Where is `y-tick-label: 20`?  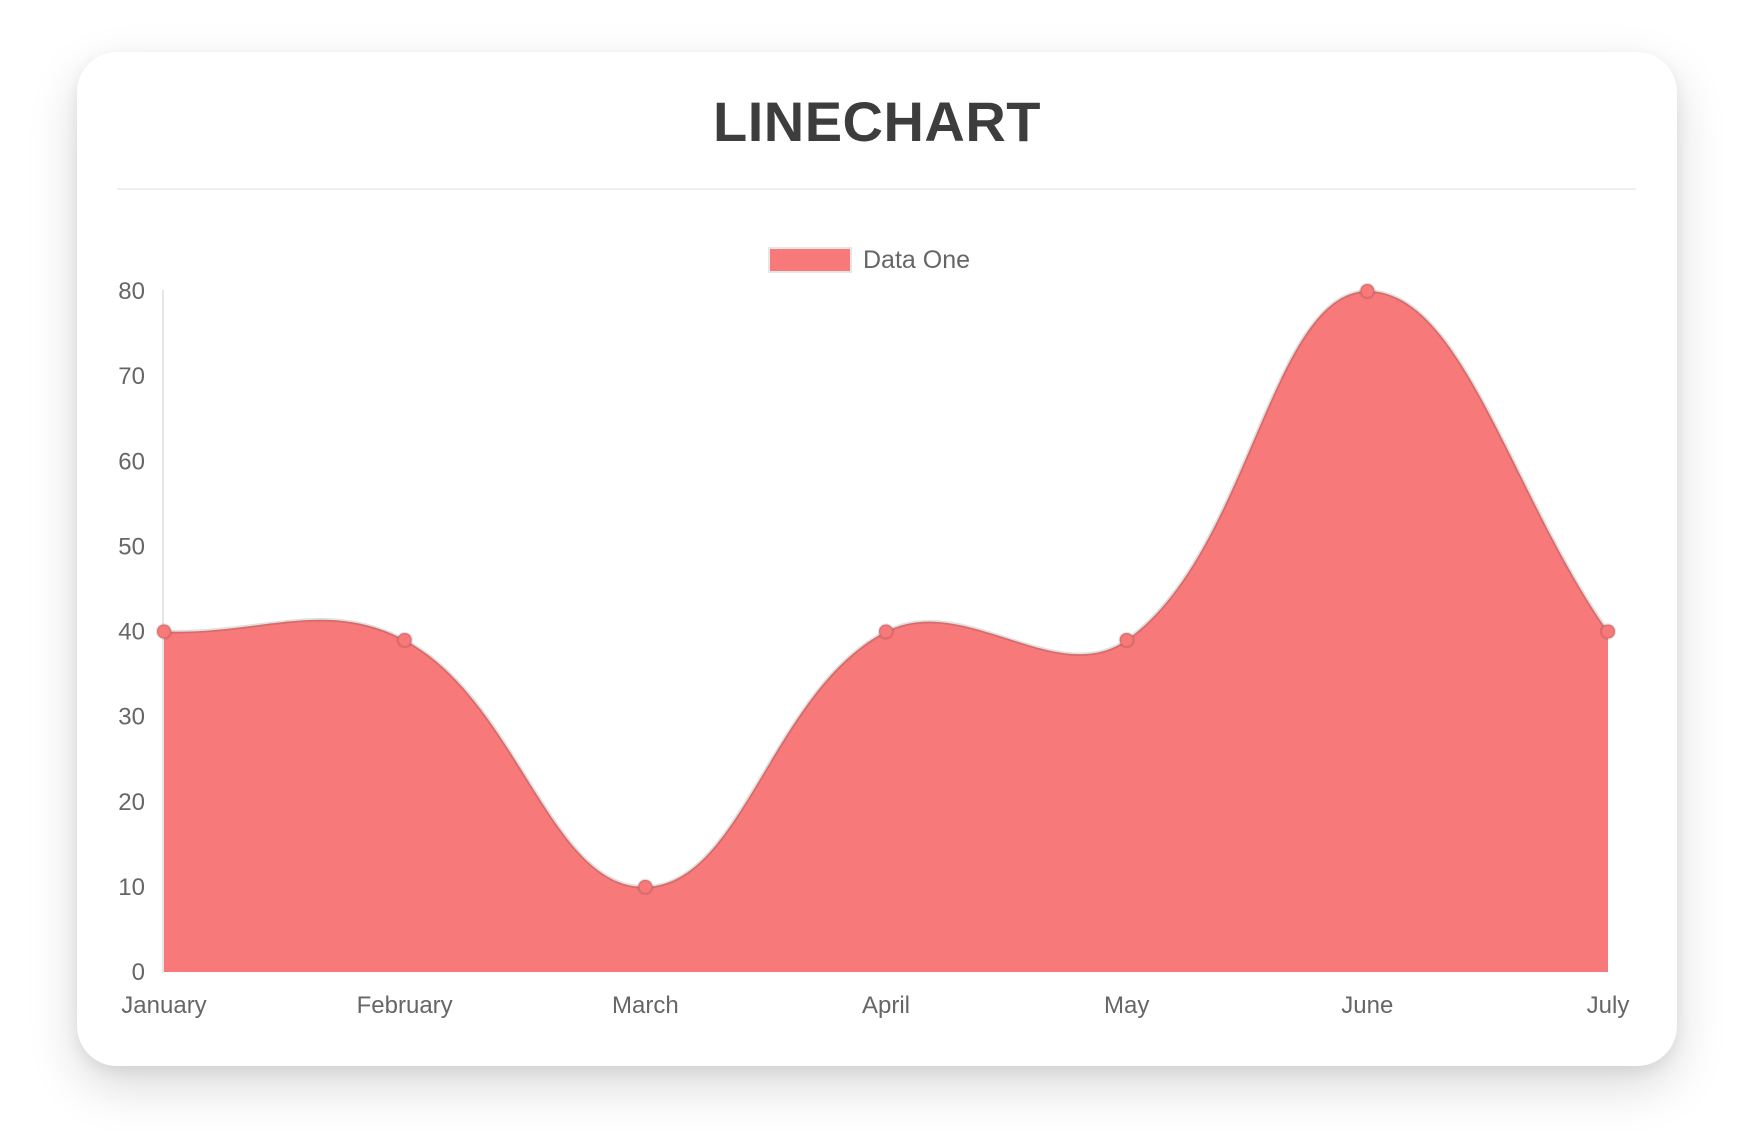 y-tick-label: 20 is located at coordinates (131, 802).